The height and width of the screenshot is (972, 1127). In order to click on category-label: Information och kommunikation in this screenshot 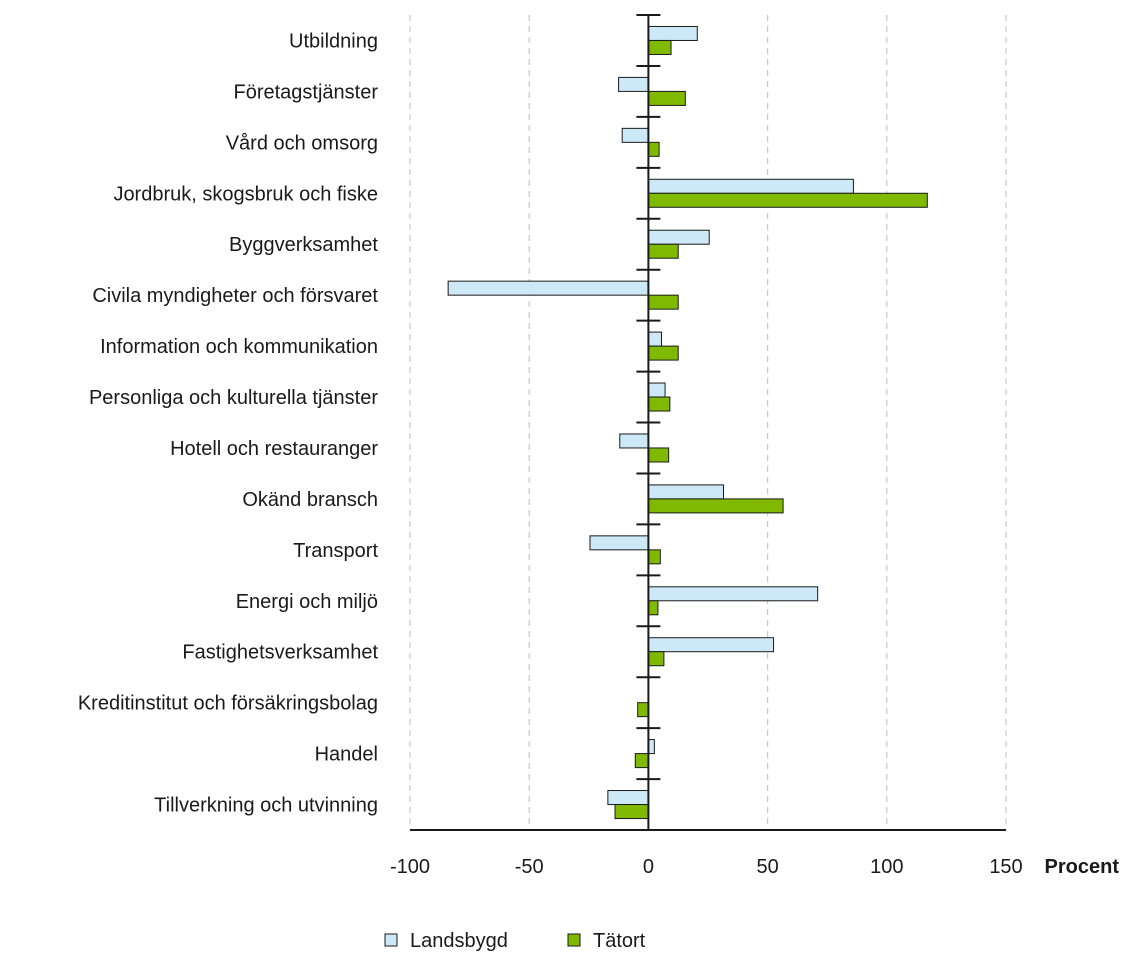, I will do `click(239, 347)`.